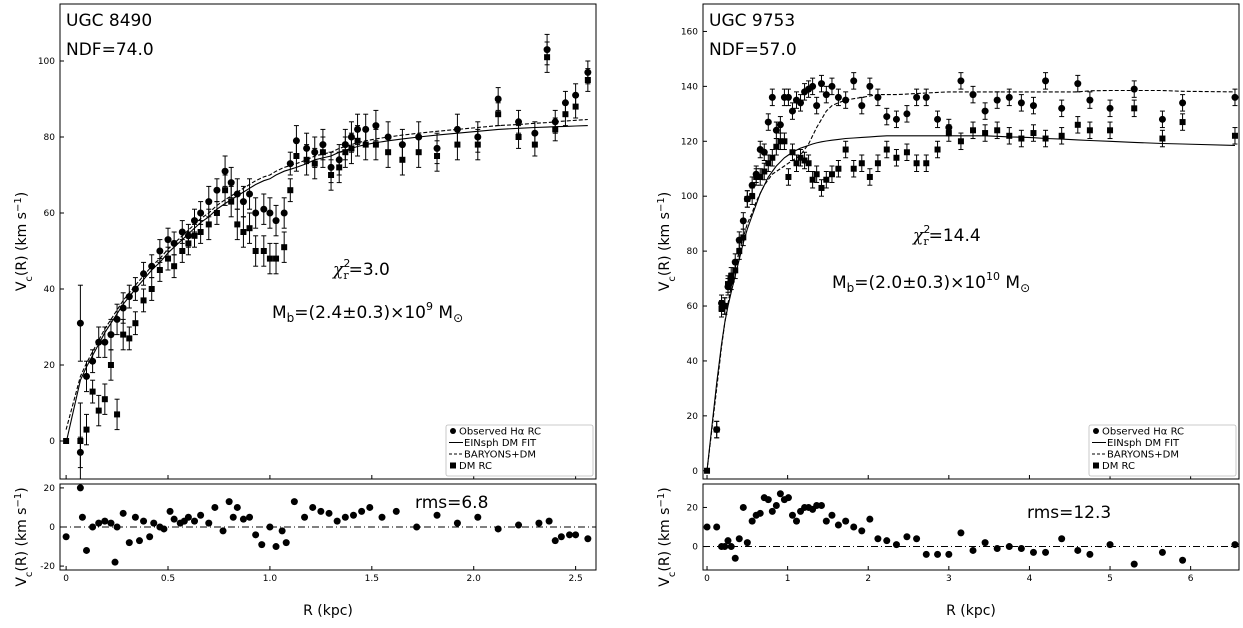  Describe the element at coordinates (1069, 513) in the screenshot. I see `rms-label: rms=12.3` at that location.